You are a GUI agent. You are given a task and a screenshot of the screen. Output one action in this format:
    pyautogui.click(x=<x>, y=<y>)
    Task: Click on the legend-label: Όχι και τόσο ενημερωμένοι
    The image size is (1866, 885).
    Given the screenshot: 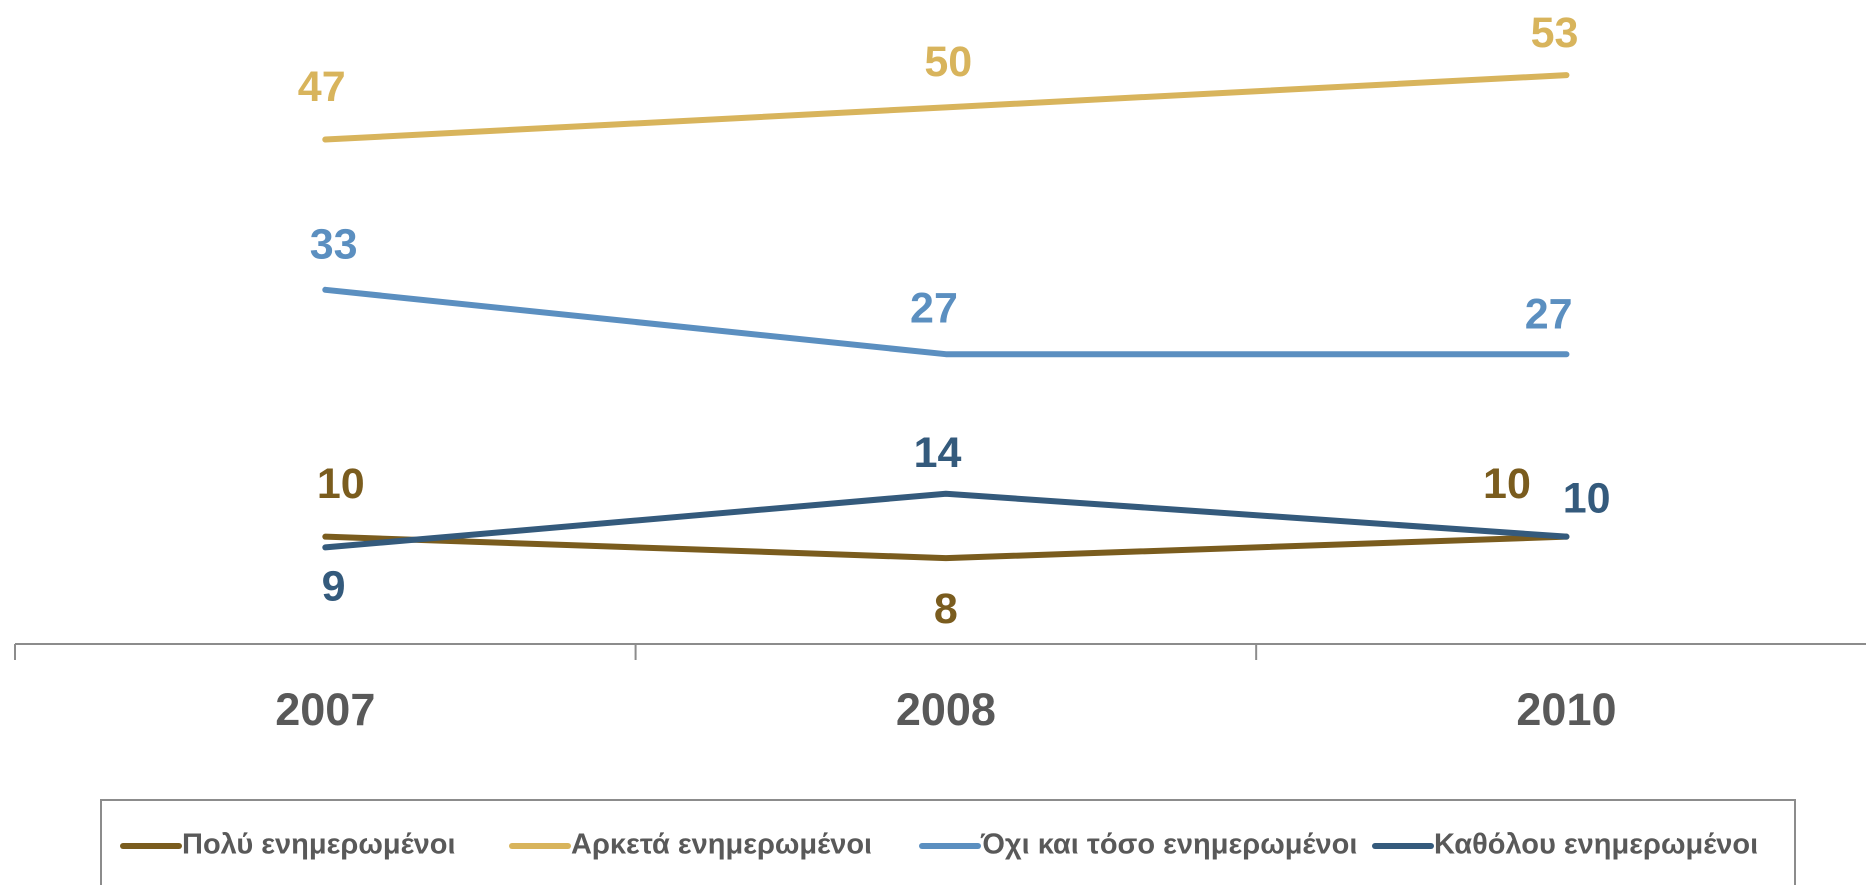 What is the action you would take?
    pyautogui.click(x=1168, y=845)
    